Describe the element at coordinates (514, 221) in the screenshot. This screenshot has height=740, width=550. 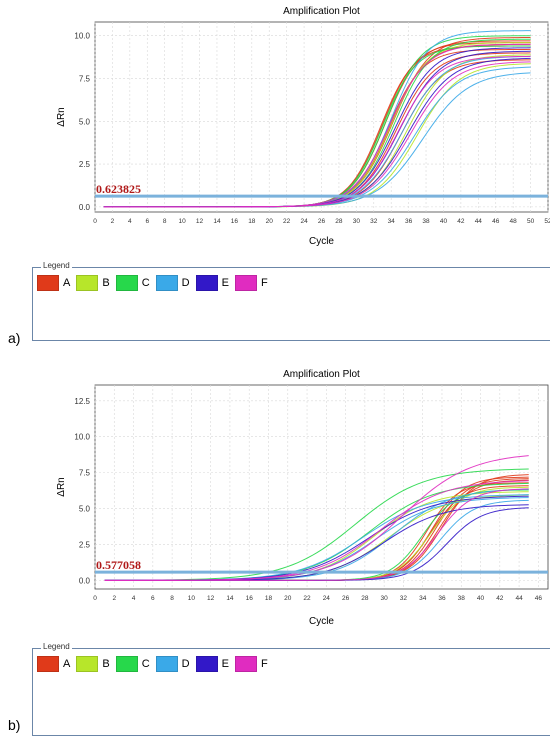
I see `x-tick-label: 48` at that location.